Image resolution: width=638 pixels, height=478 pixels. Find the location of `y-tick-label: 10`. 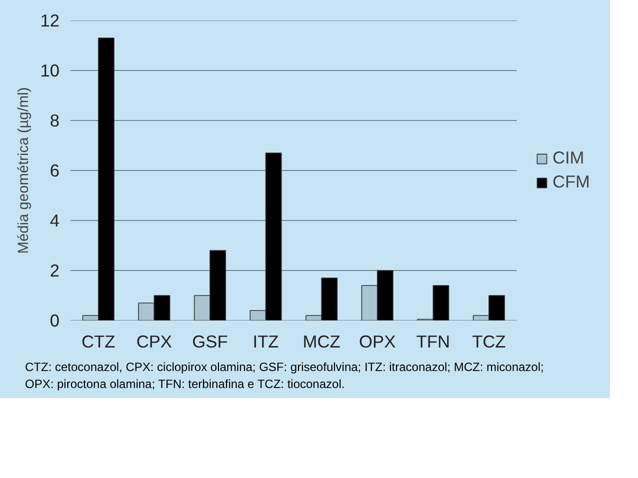

y-tick-label: 10 is located at coordinates (50, 70).